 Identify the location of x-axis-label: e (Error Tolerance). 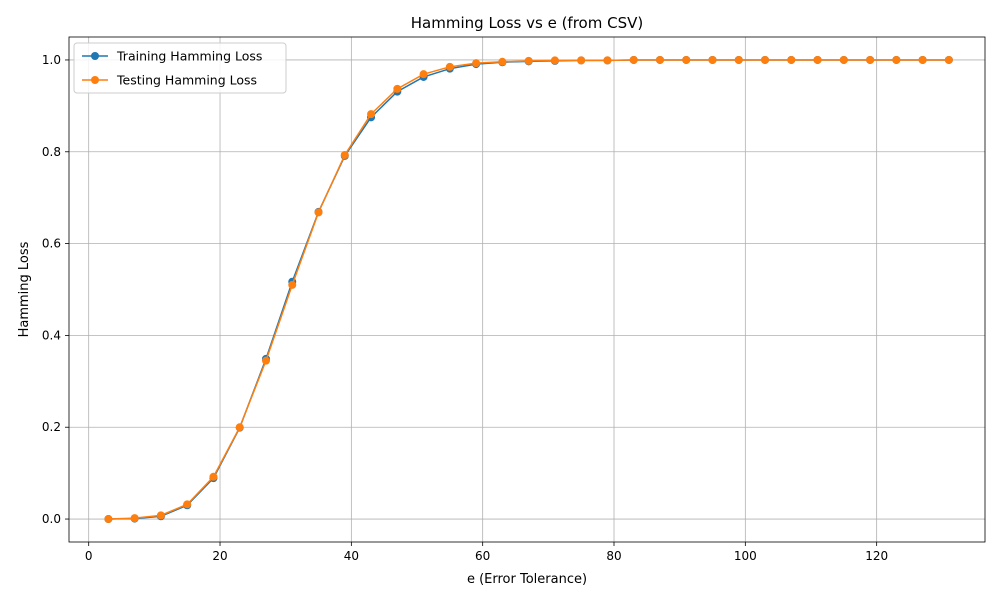
(527, 579).